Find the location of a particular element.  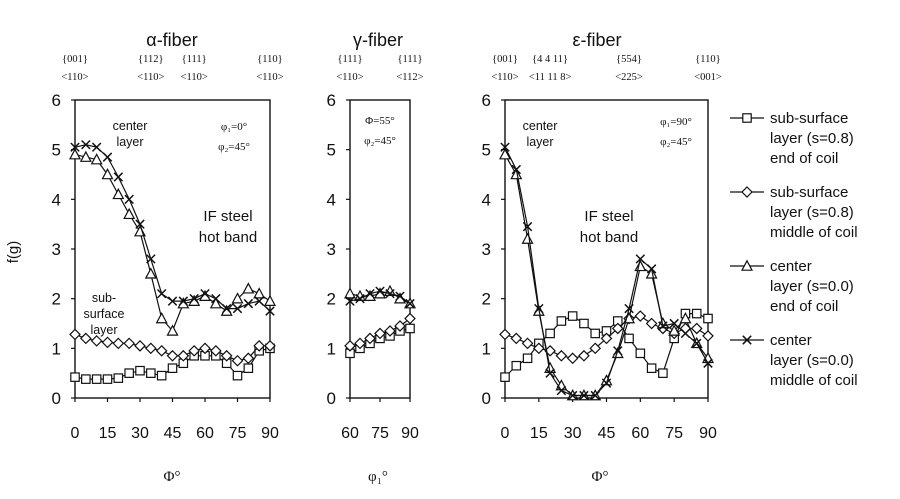

annotation: sub- is located at coordinates (104, 298).